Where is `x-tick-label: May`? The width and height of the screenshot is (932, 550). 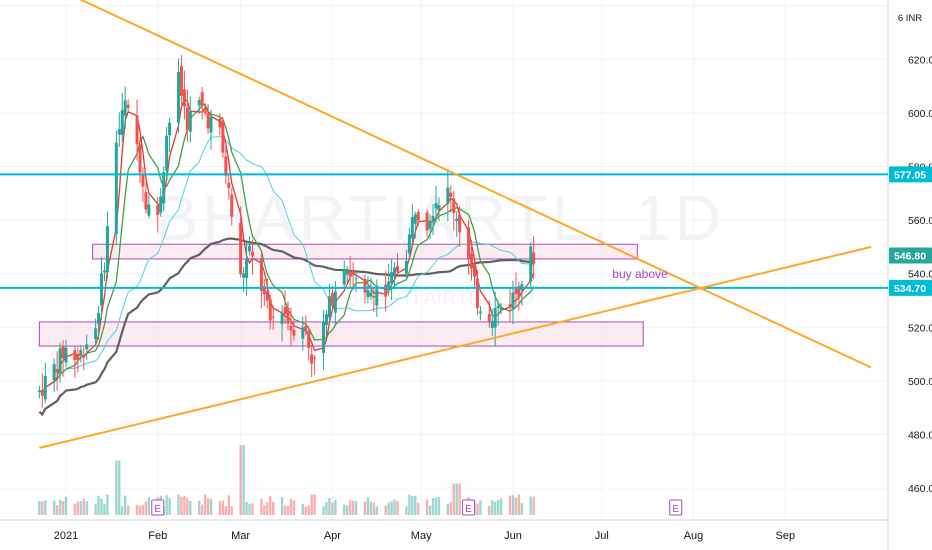 x-tick-label: May is located at coordinates (421, 536).